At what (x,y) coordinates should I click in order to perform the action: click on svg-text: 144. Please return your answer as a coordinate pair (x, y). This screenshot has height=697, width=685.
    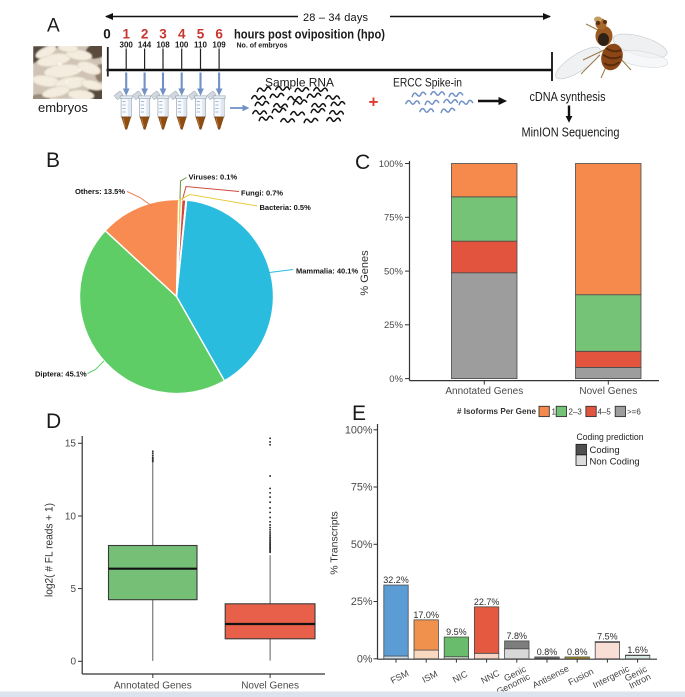
    Looking at the image, I should click on (145, 45).